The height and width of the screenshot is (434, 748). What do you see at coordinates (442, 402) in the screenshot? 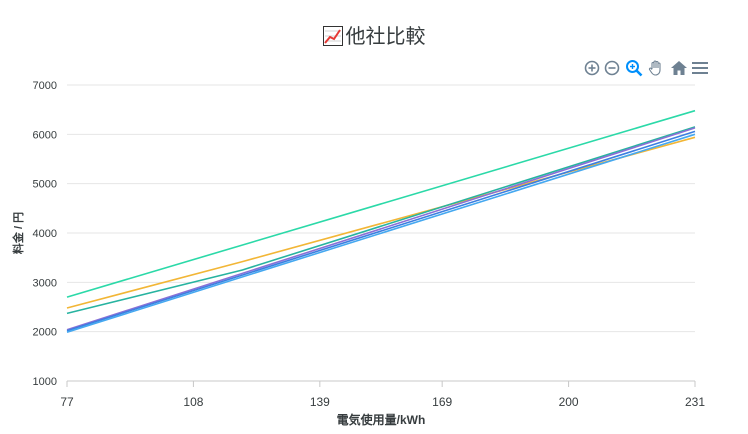
I see `x-tick-label: 169` at bounding box center [442, 402].